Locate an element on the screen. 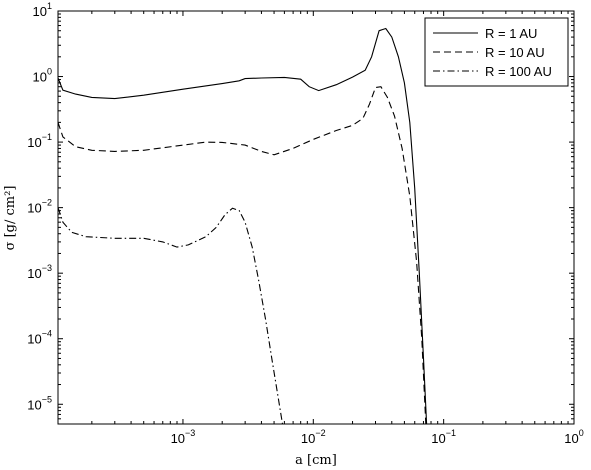 The height and width of the screenshot is (470, 591). x-tick-label: 10⁰ is located at coordinates (573, 437).